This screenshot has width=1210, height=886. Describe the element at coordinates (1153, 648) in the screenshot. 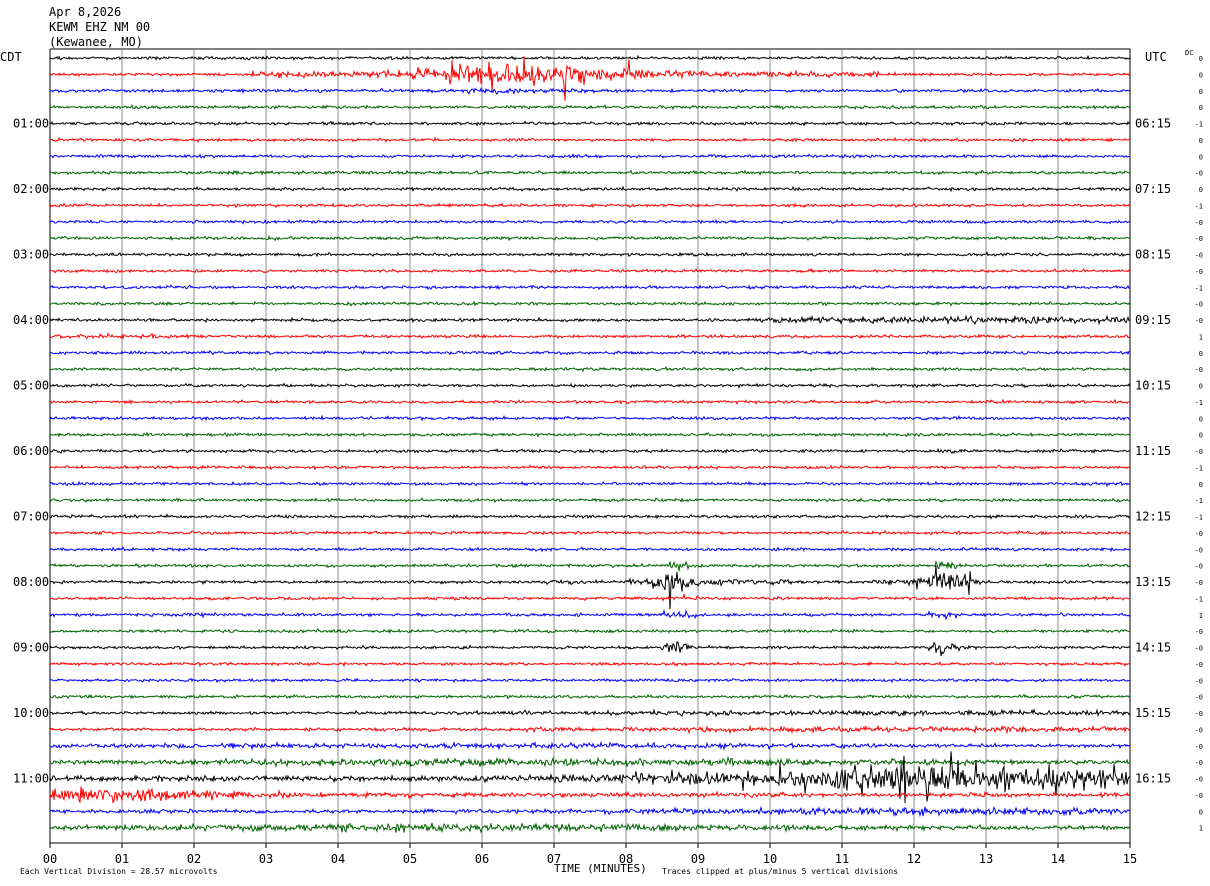

I see `utc-hour-label: 14:15` at that location.